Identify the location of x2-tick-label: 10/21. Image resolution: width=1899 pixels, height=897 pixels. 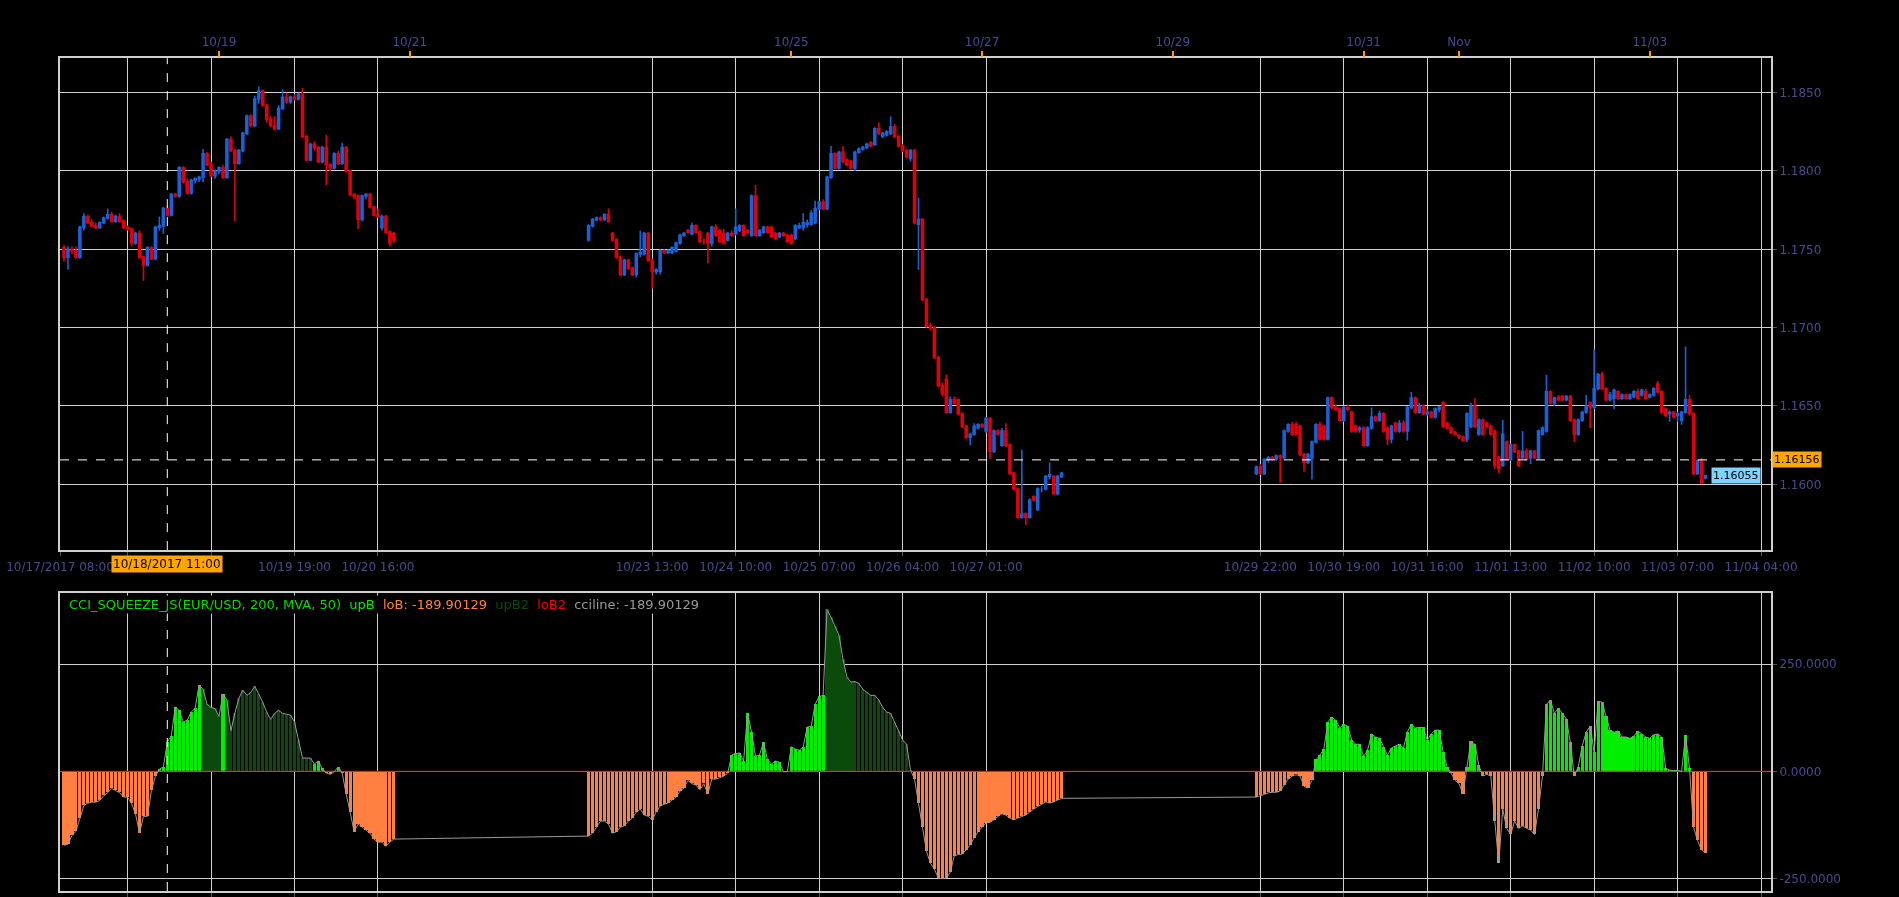
(410, 42).